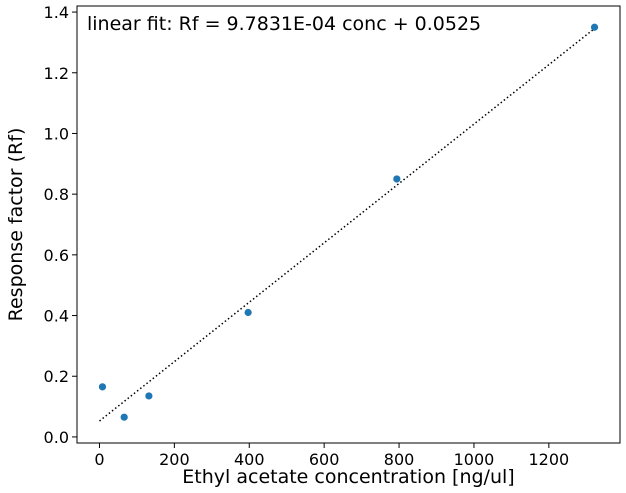 The image size is (626, 493). Describe the element at coordinates (99, 459) in the screenshot. I see `x-tick-label-0: 0` at that location.